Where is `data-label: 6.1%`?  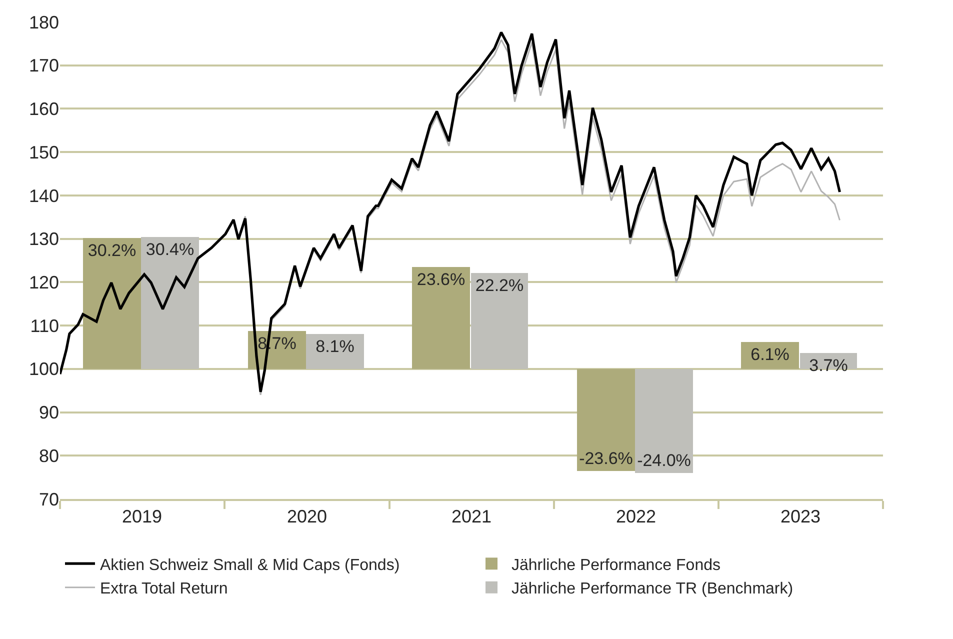 data-label: 6.1% is located at coordinates (770, 354).